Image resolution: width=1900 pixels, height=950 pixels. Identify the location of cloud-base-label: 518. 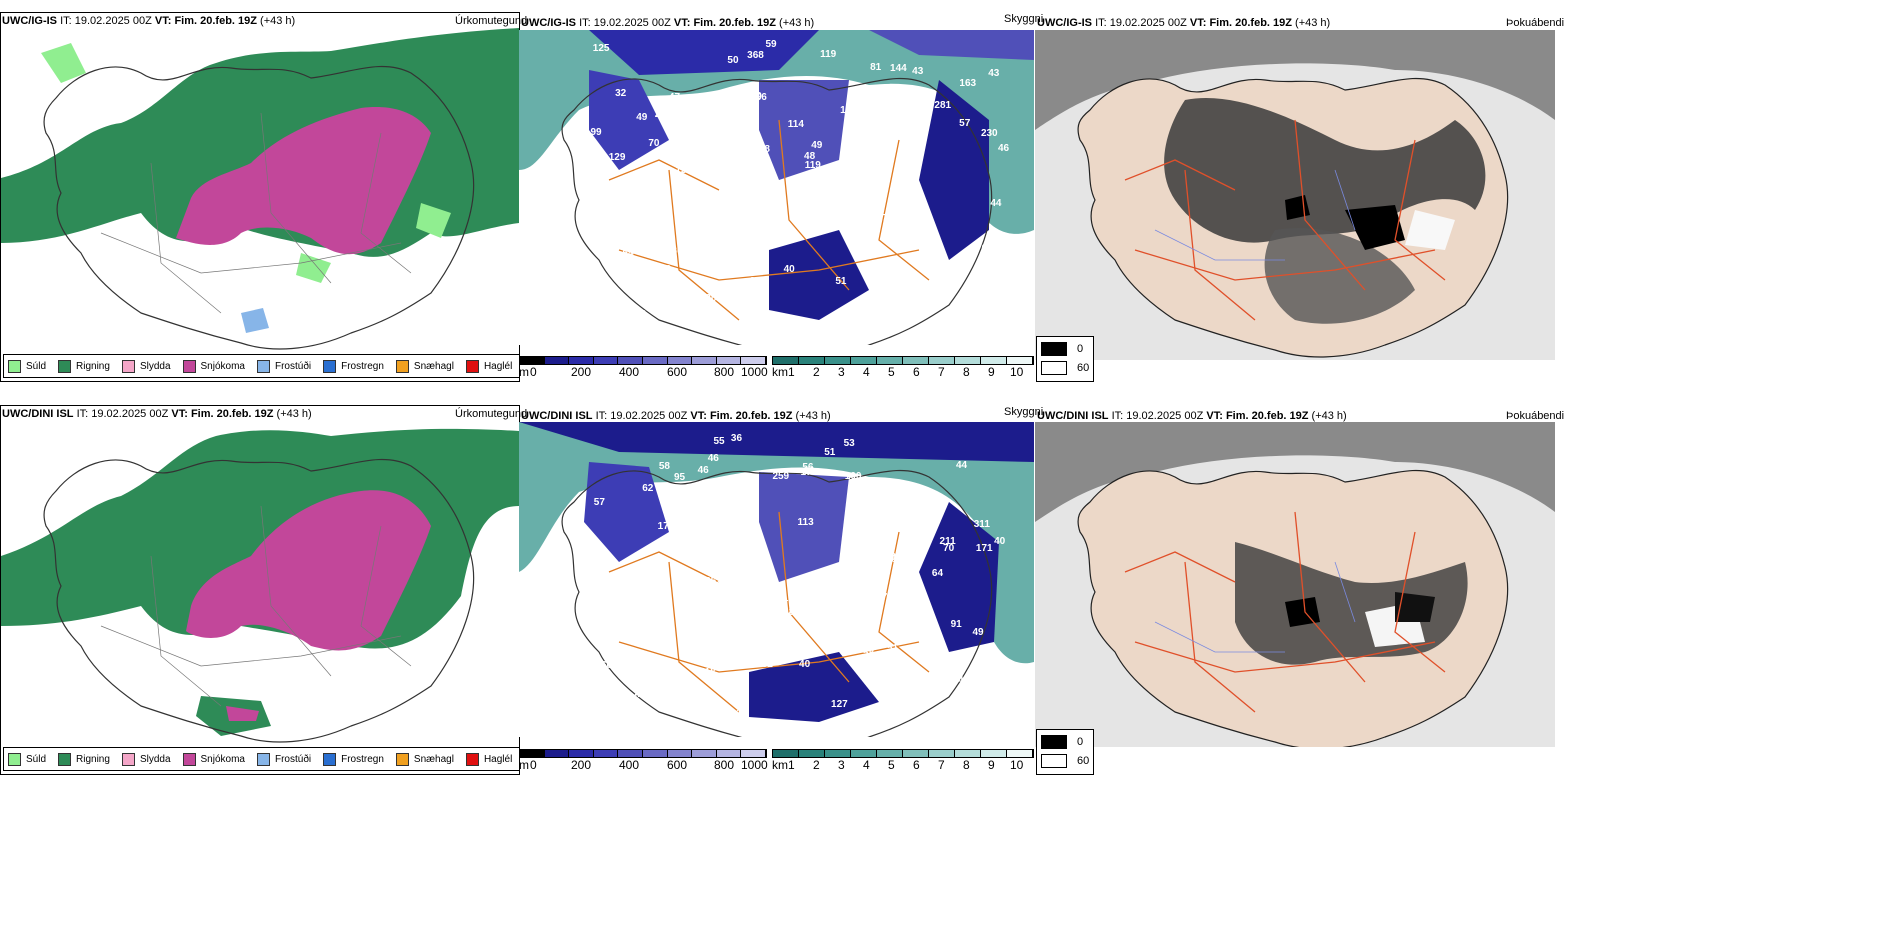
(707, 672).